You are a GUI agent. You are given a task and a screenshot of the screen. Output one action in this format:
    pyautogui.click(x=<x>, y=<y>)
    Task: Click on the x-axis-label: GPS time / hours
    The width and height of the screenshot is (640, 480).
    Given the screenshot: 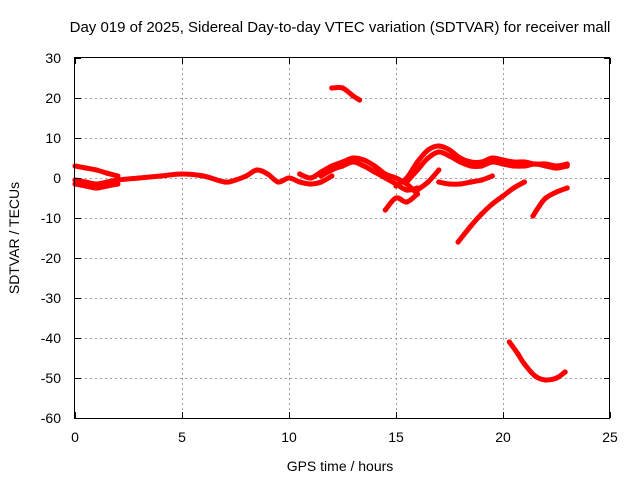 What is the action you would take?
    pyautogui.click(x=340, y=466)
    